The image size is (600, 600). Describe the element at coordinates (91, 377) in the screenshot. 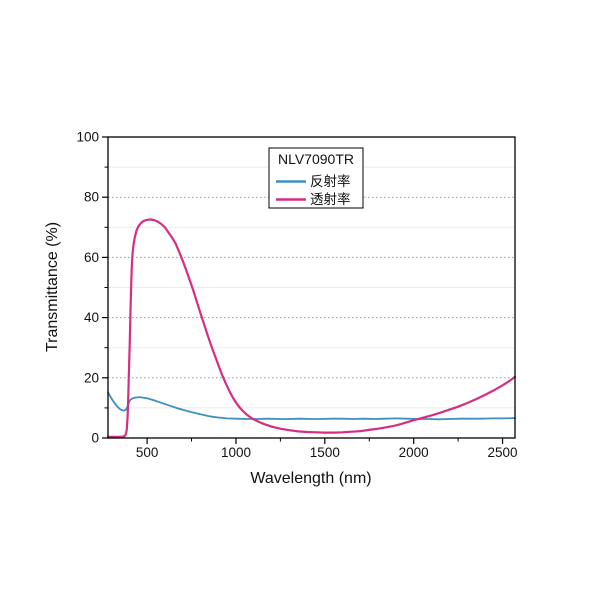

I see `y-tick-label: 20` at that location.